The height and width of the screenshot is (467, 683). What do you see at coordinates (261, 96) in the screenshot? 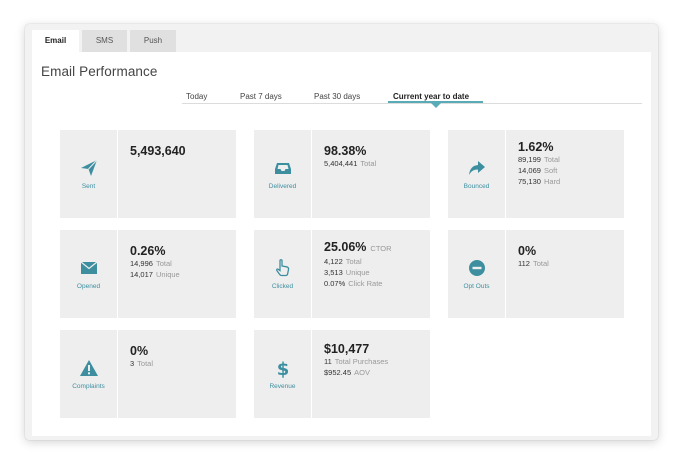
I see `period-past-7-days: Past 7 days` at bounding box center [261, 96].